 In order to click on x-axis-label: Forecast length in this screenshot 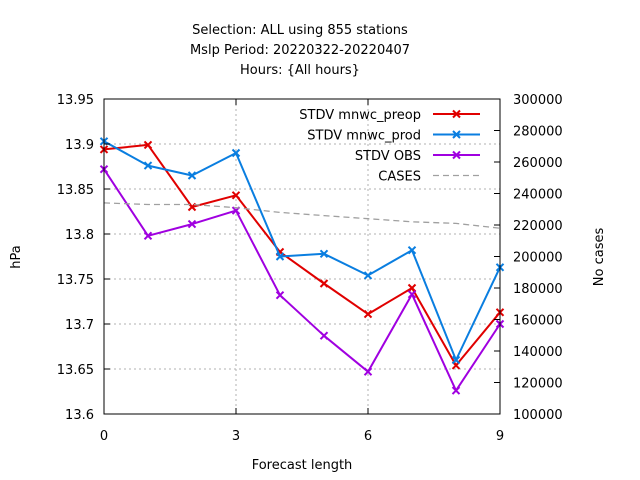, I will do `click(302, 465)`.